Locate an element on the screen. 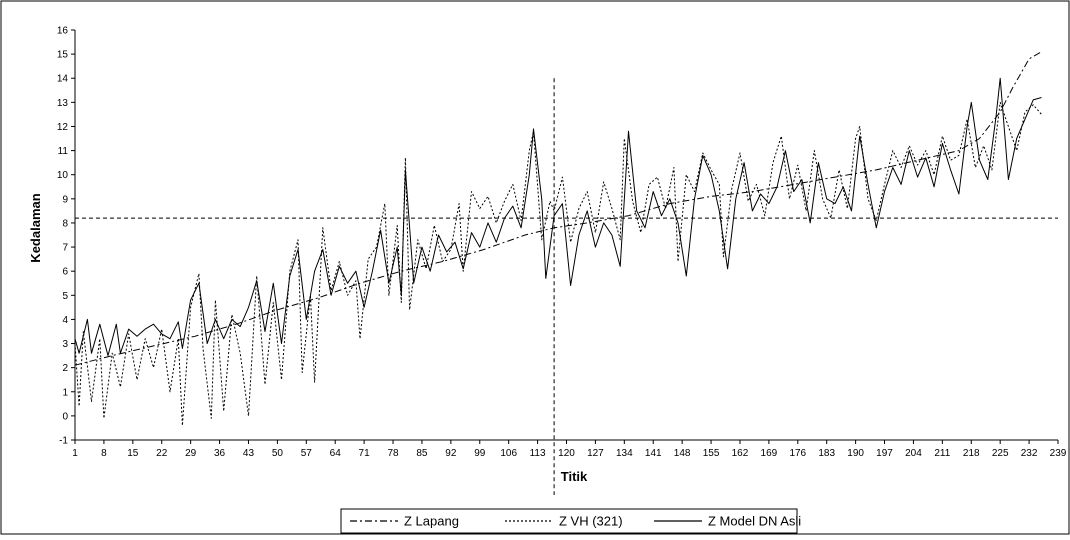  x-tick-label: 162 is located at coordinates (740, 453).